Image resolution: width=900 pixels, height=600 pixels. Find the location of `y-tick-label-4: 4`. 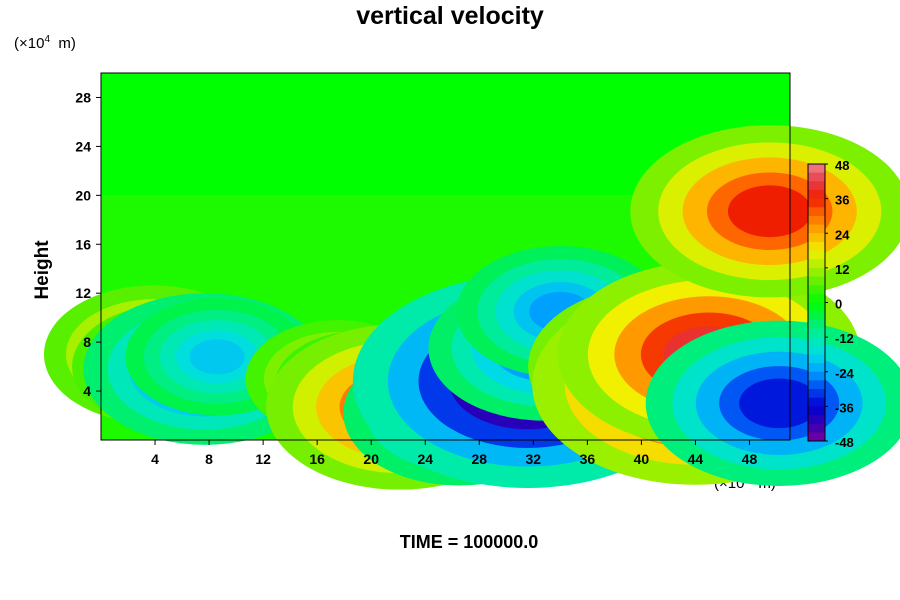

y-tick-label-4: 4 is located at coordinates (87, 391).